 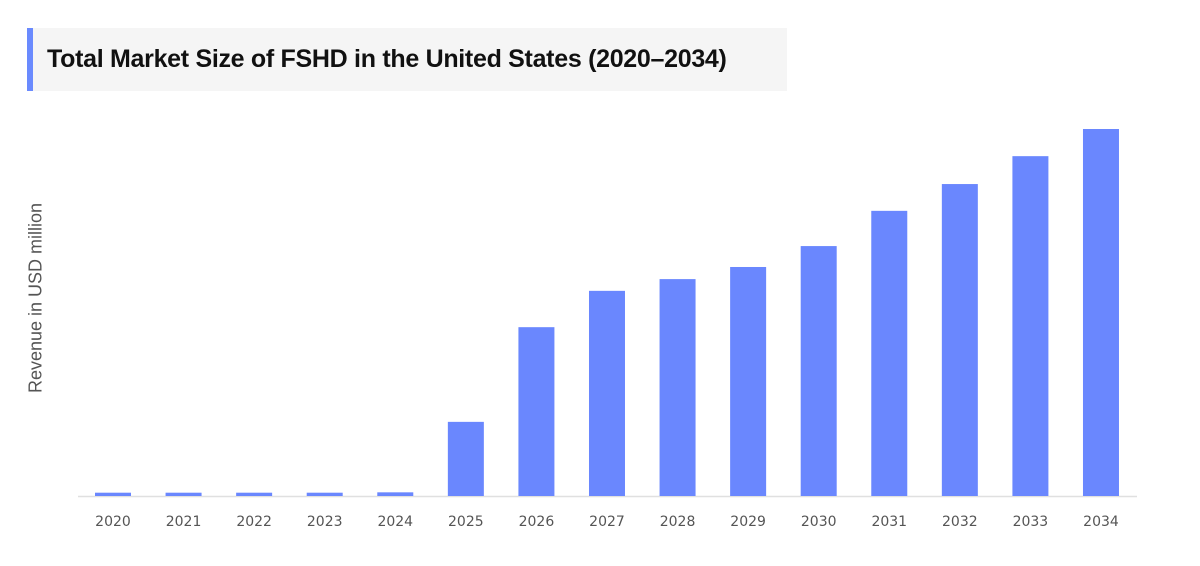 I want to click on x-tick-label: 2032, so click(x=960, y=522).